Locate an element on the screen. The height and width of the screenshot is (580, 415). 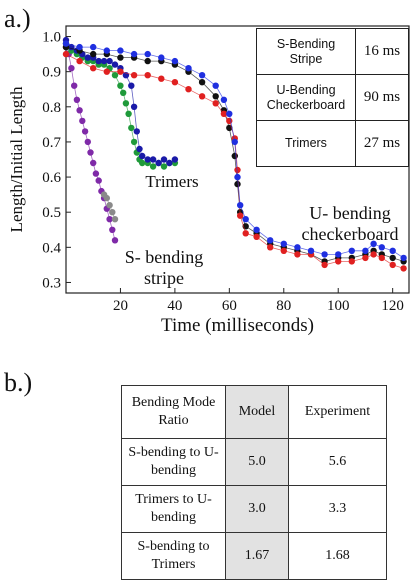
y-tick-label: 0.7 is located at coordinates (51, 143).